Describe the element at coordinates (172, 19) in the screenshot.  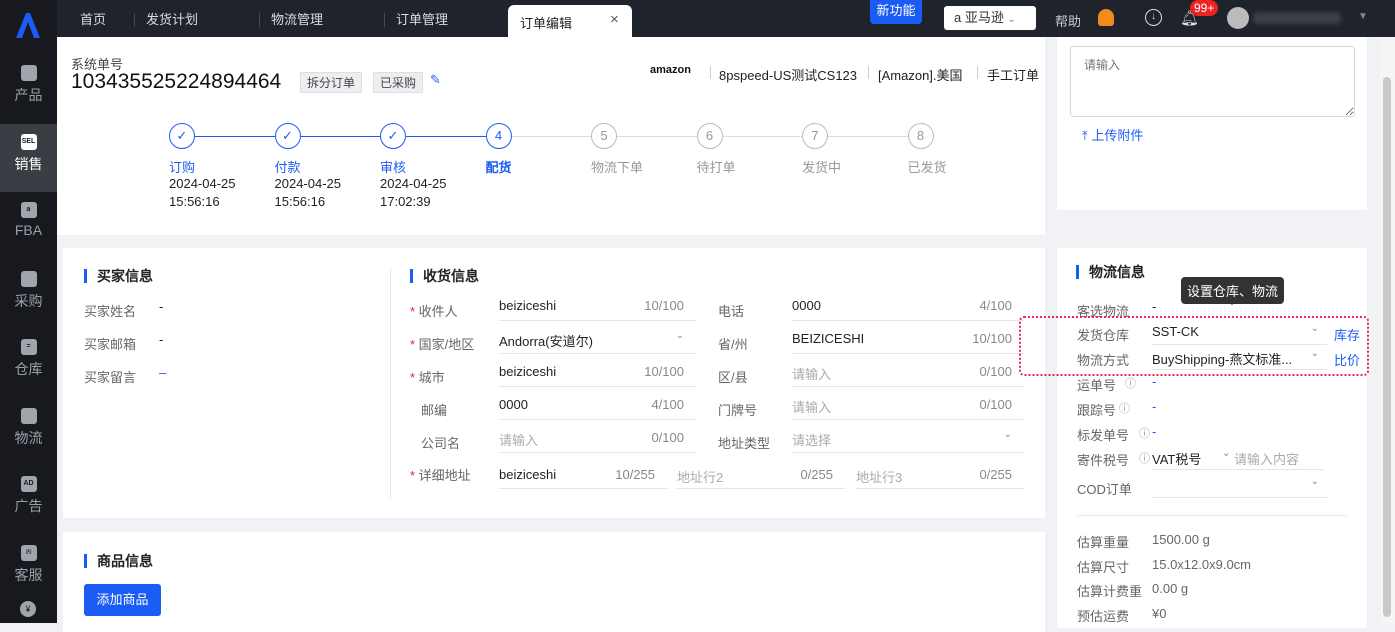
I see `tab-1: 发货计划` at that location.